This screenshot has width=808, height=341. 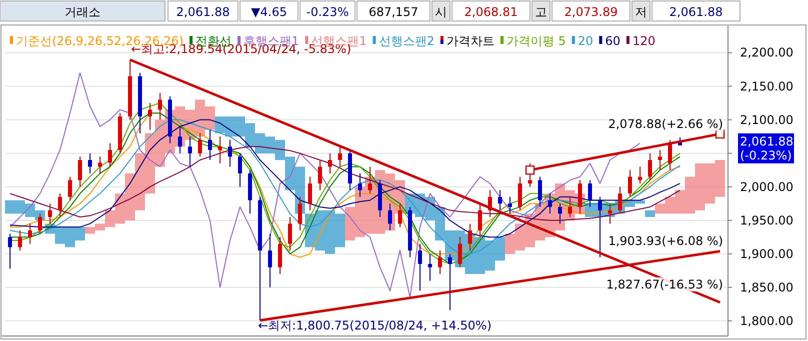 What do you see at coordinates (767, 321) in the screenshot?
I see `y-tick-label: 1,800.00` at bounding box center [767, 321].